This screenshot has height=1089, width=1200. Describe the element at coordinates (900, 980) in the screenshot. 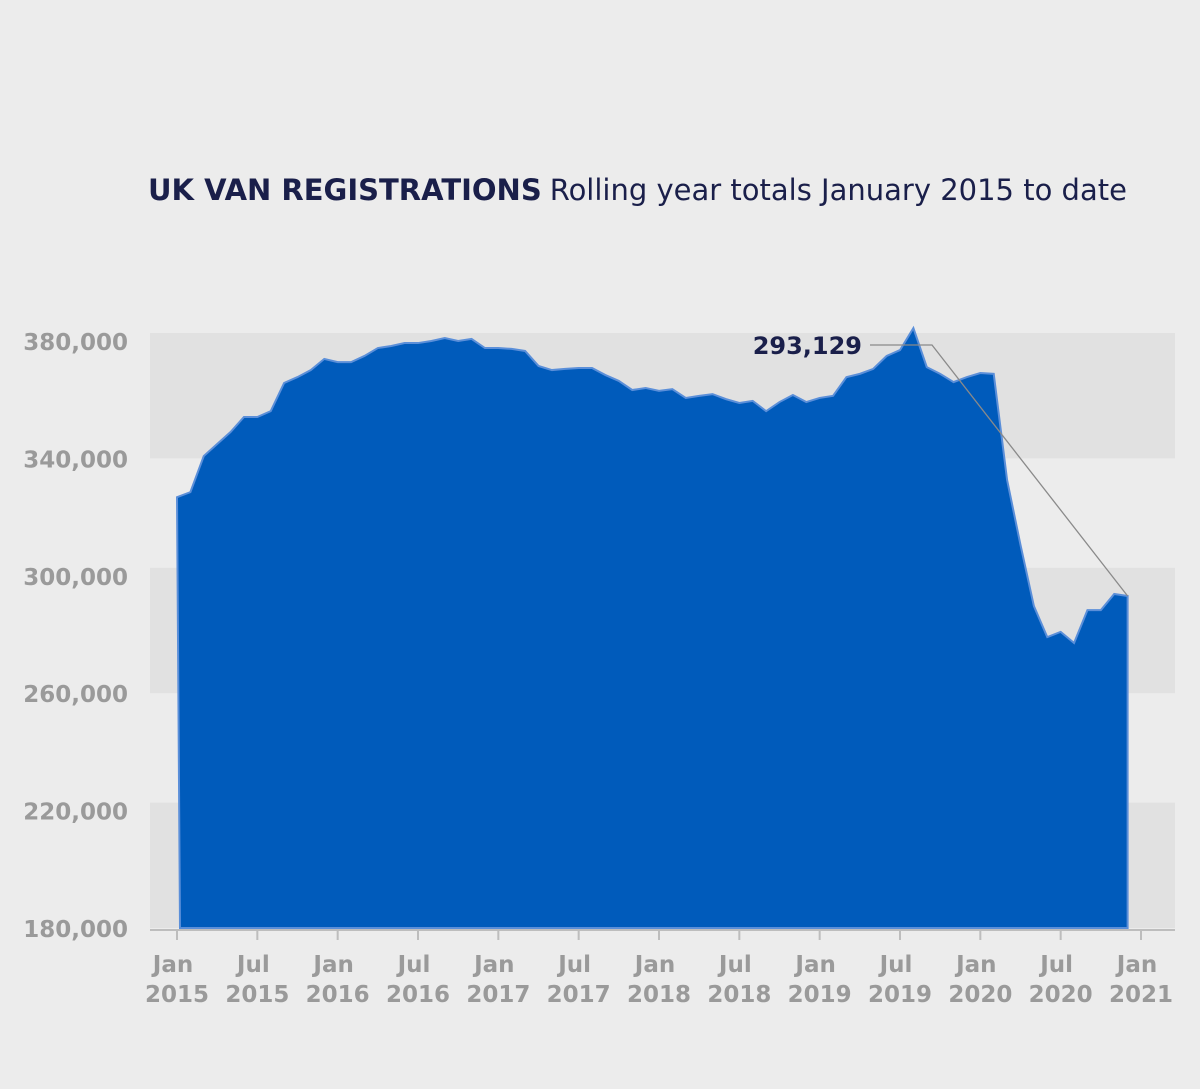

I see `x-tick-label: Jul 2019` at that location.